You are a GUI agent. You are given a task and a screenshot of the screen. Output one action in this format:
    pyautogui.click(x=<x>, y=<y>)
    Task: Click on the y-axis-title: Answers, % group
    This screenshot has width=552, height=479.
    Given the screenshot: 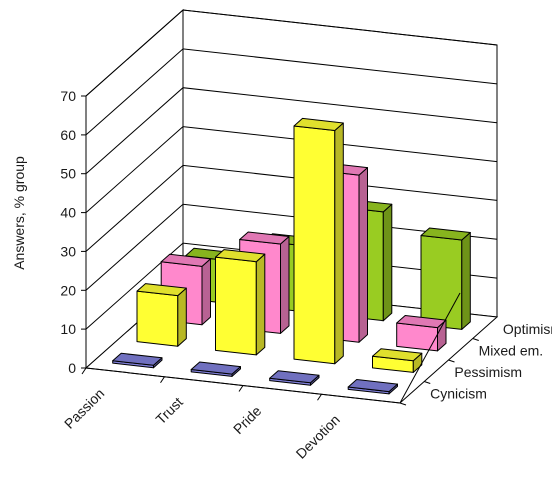 What is the action you would take?
    pyautogui.click(x=19, y=213)
    